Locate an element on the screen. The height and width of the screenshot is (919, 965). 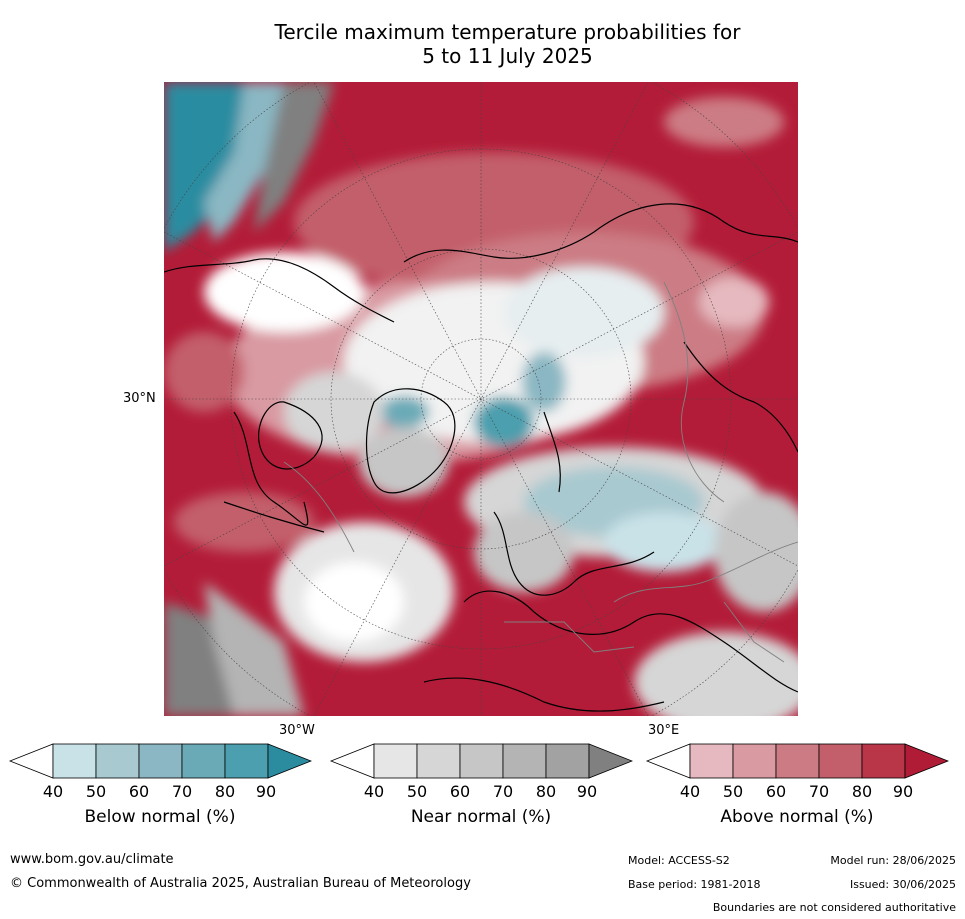
above-normal-colorbar is located at coordinates (797, 761).